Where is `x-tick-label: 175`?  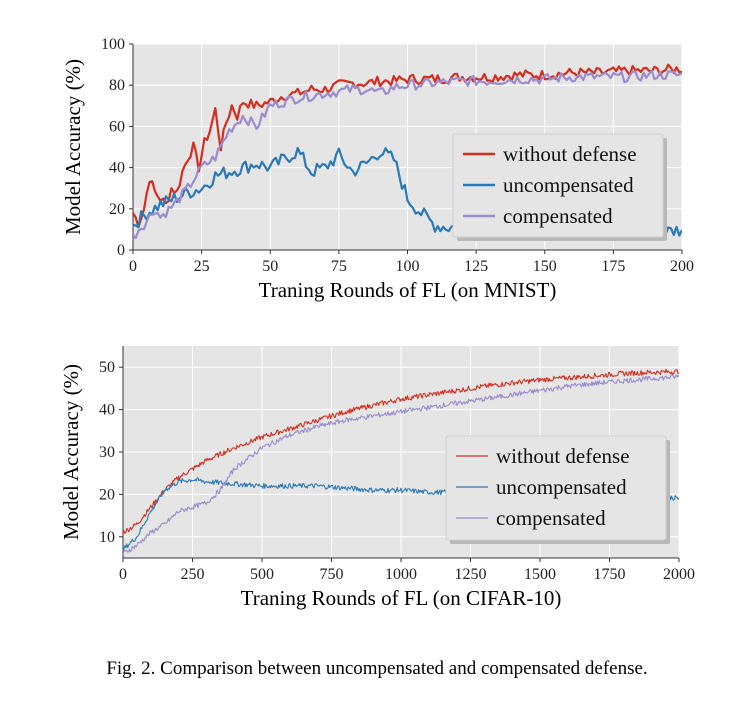
x-tick-label: 175 is located at coordinates (613, 266).